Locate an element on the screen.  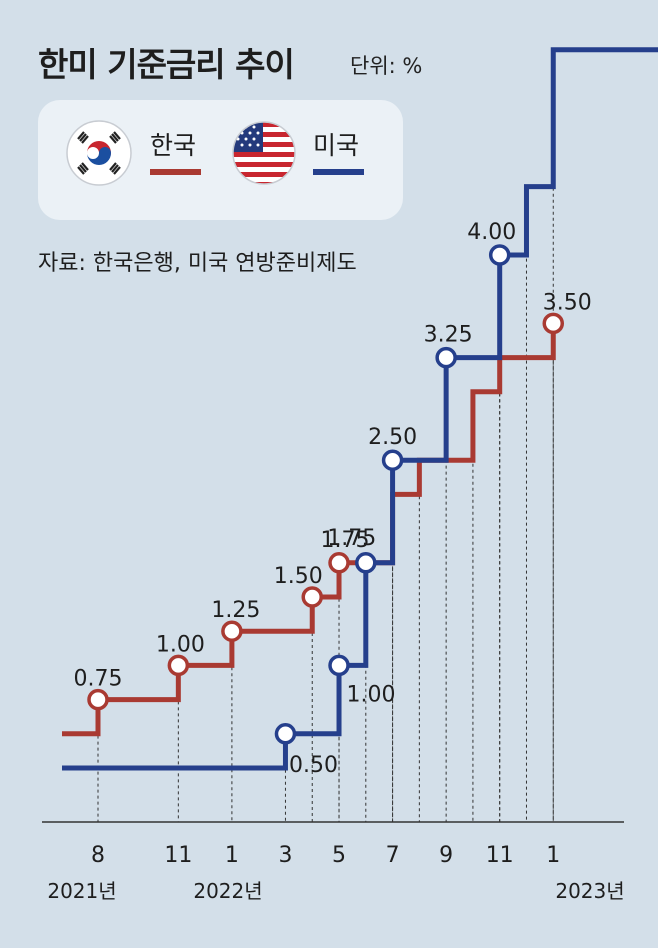
x-tick-label: 3 is located at coordinates (285, 855).